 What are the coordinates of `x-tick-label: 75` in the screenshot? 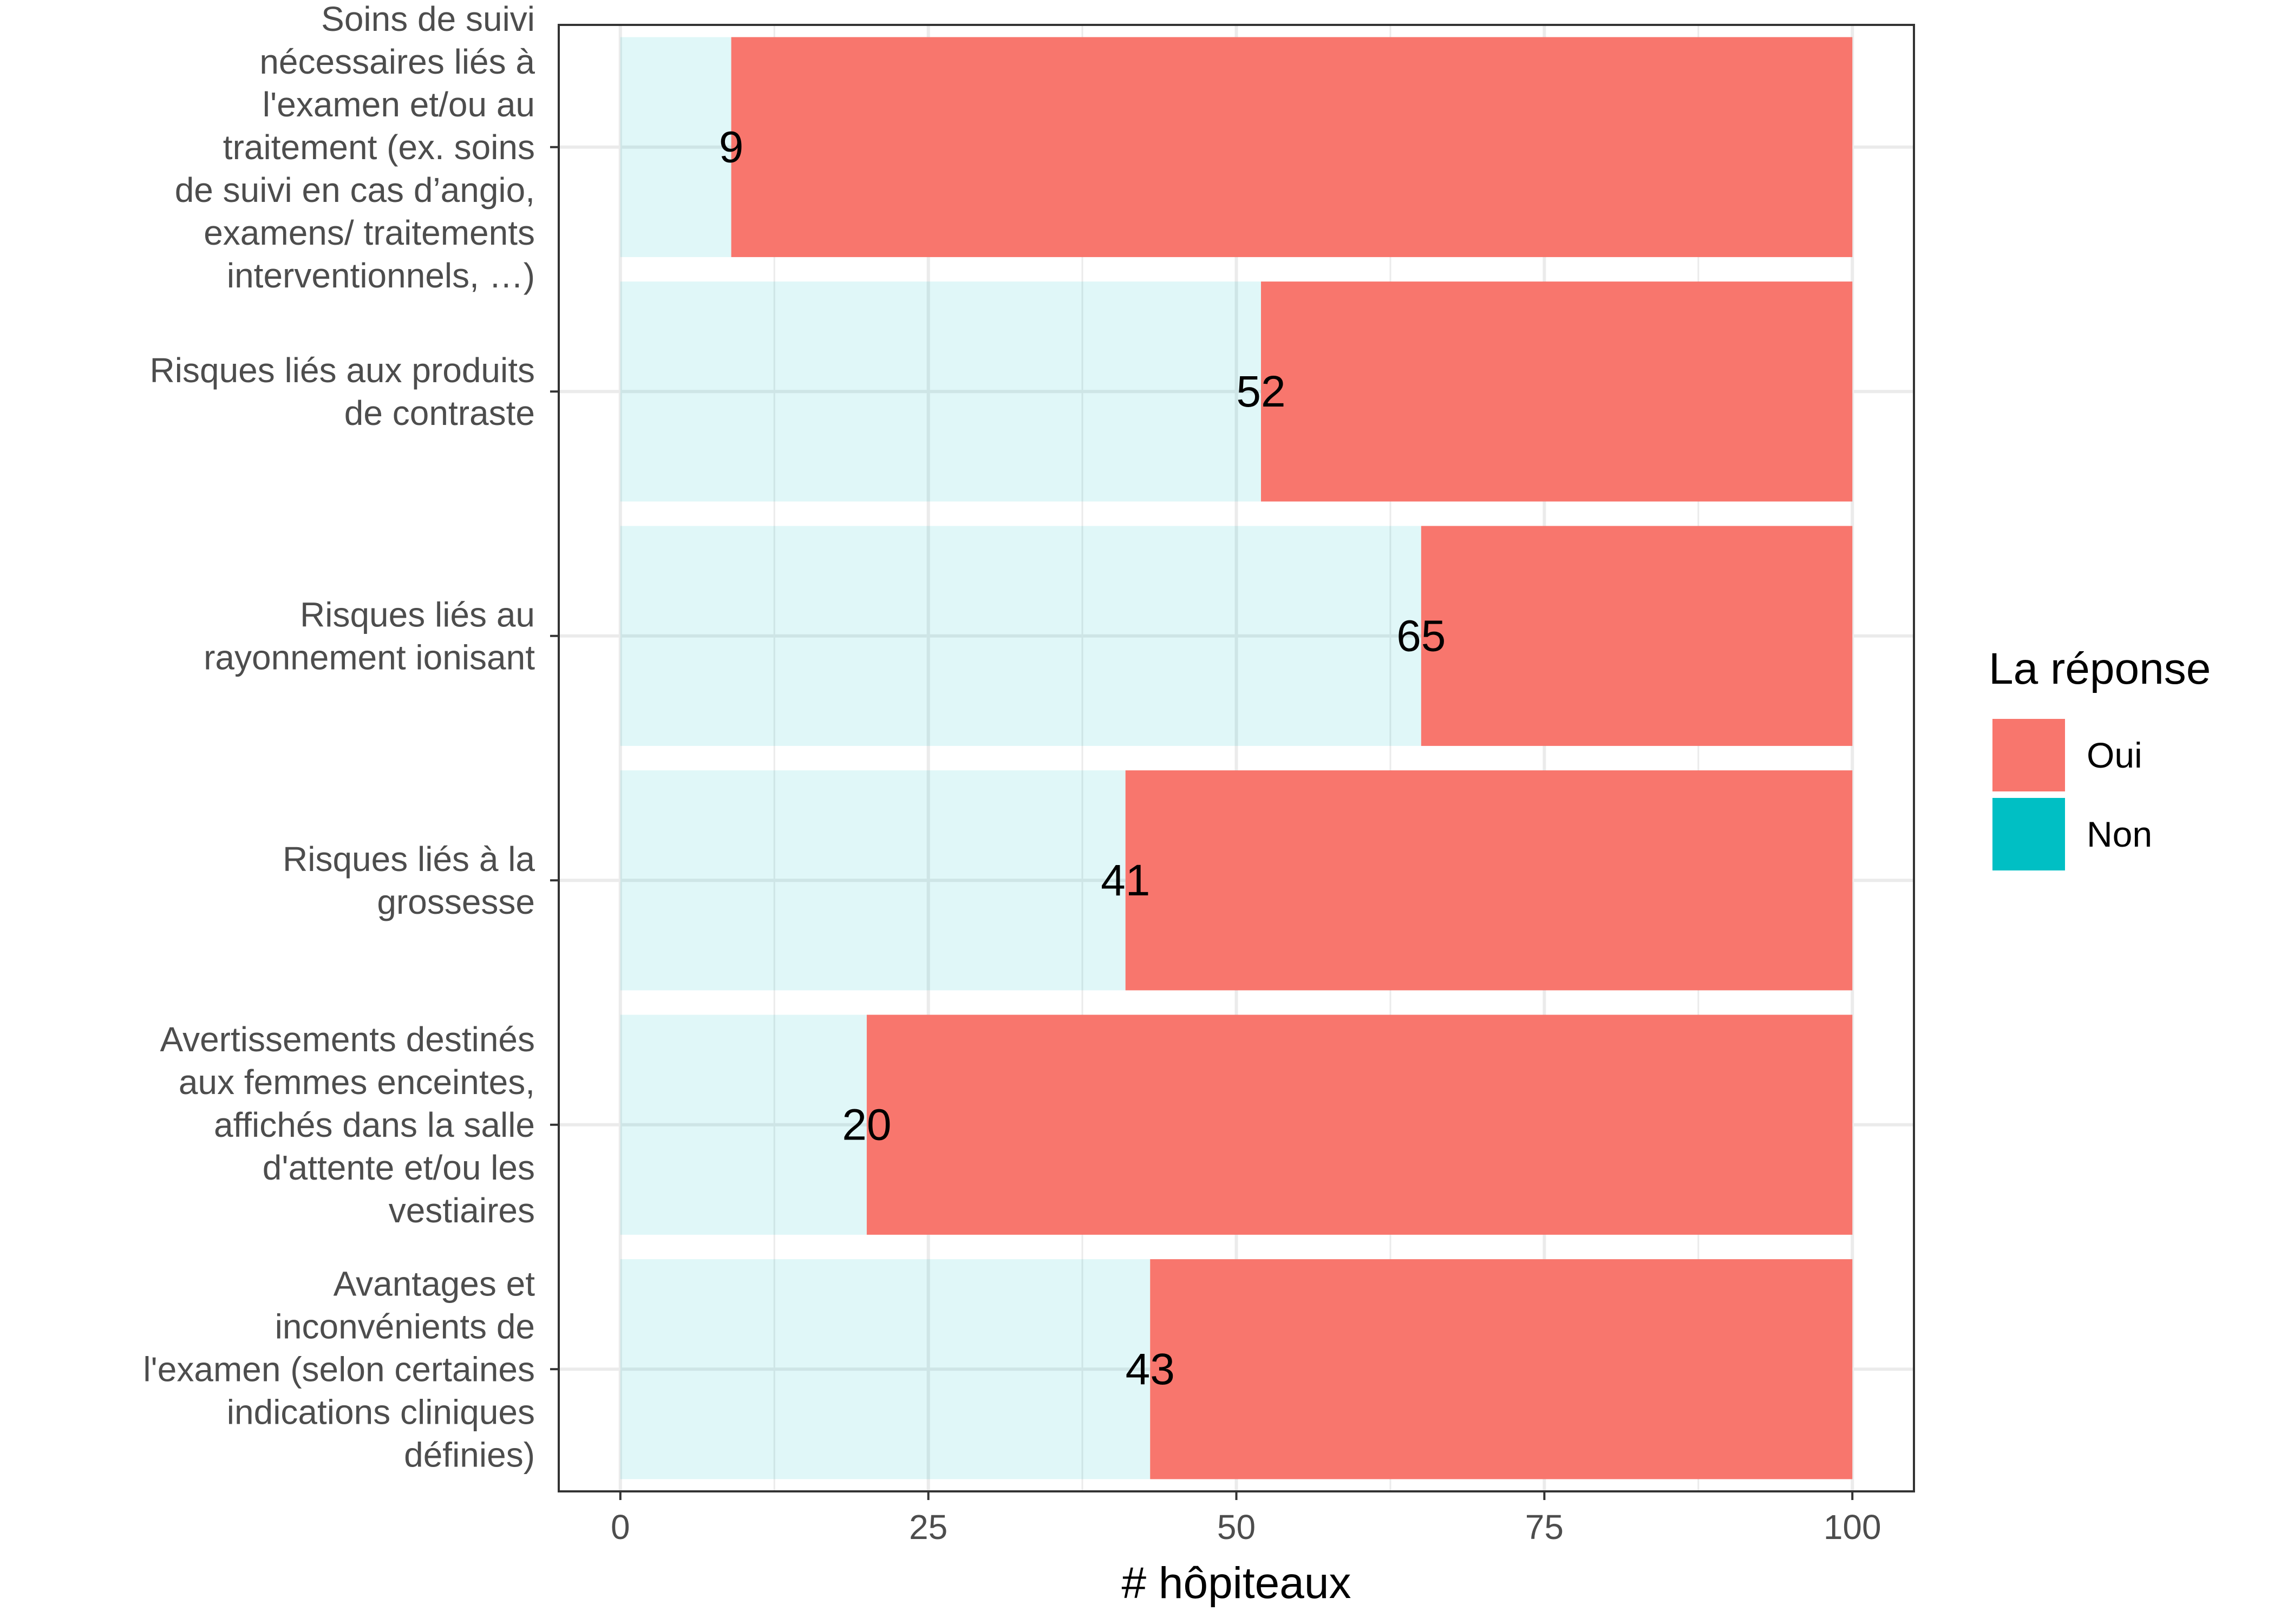 It's located at (1545, 1527).